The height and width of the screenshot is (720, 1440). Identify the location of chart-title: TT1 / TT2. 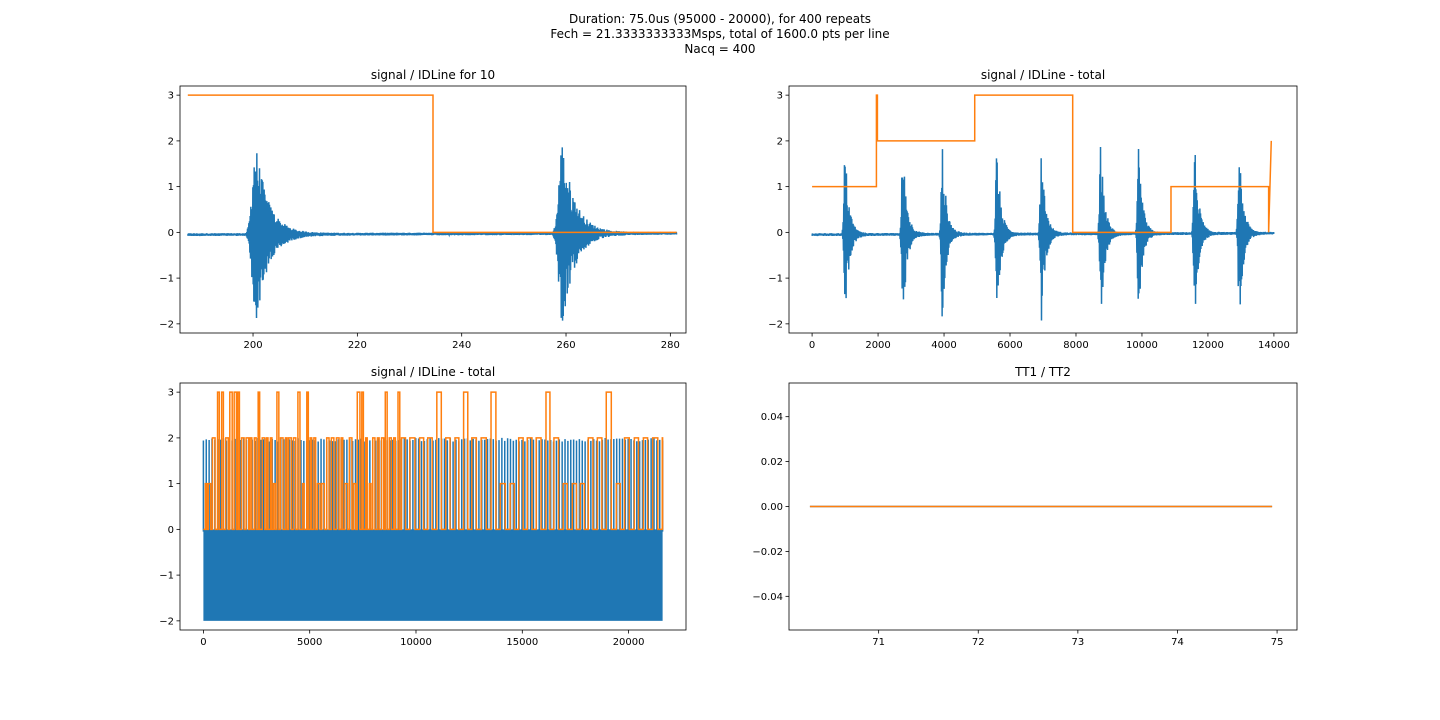
(1042, 372).